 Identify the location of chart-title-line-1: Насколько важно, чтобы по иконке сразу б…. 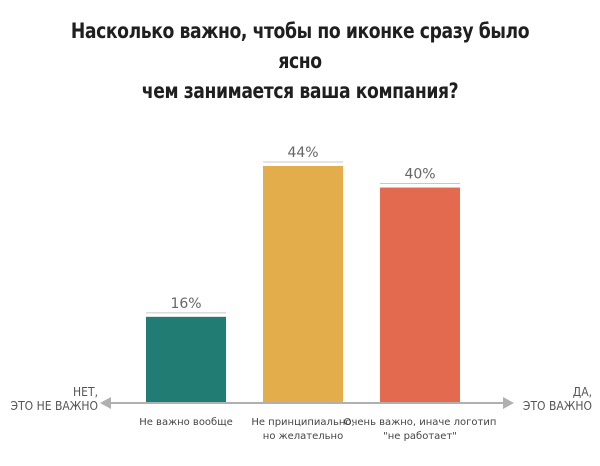
(300, 46).